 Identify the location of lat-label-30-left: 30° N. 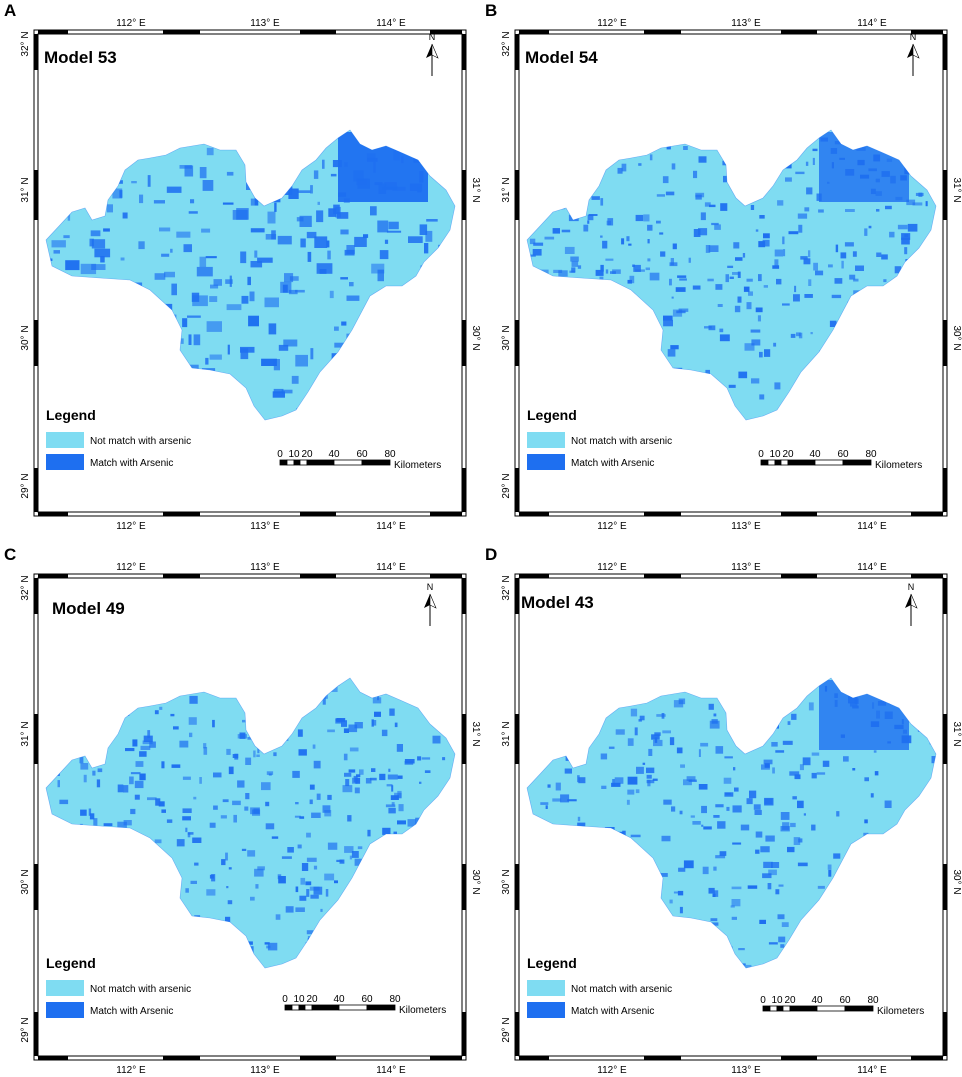
(506, 881).